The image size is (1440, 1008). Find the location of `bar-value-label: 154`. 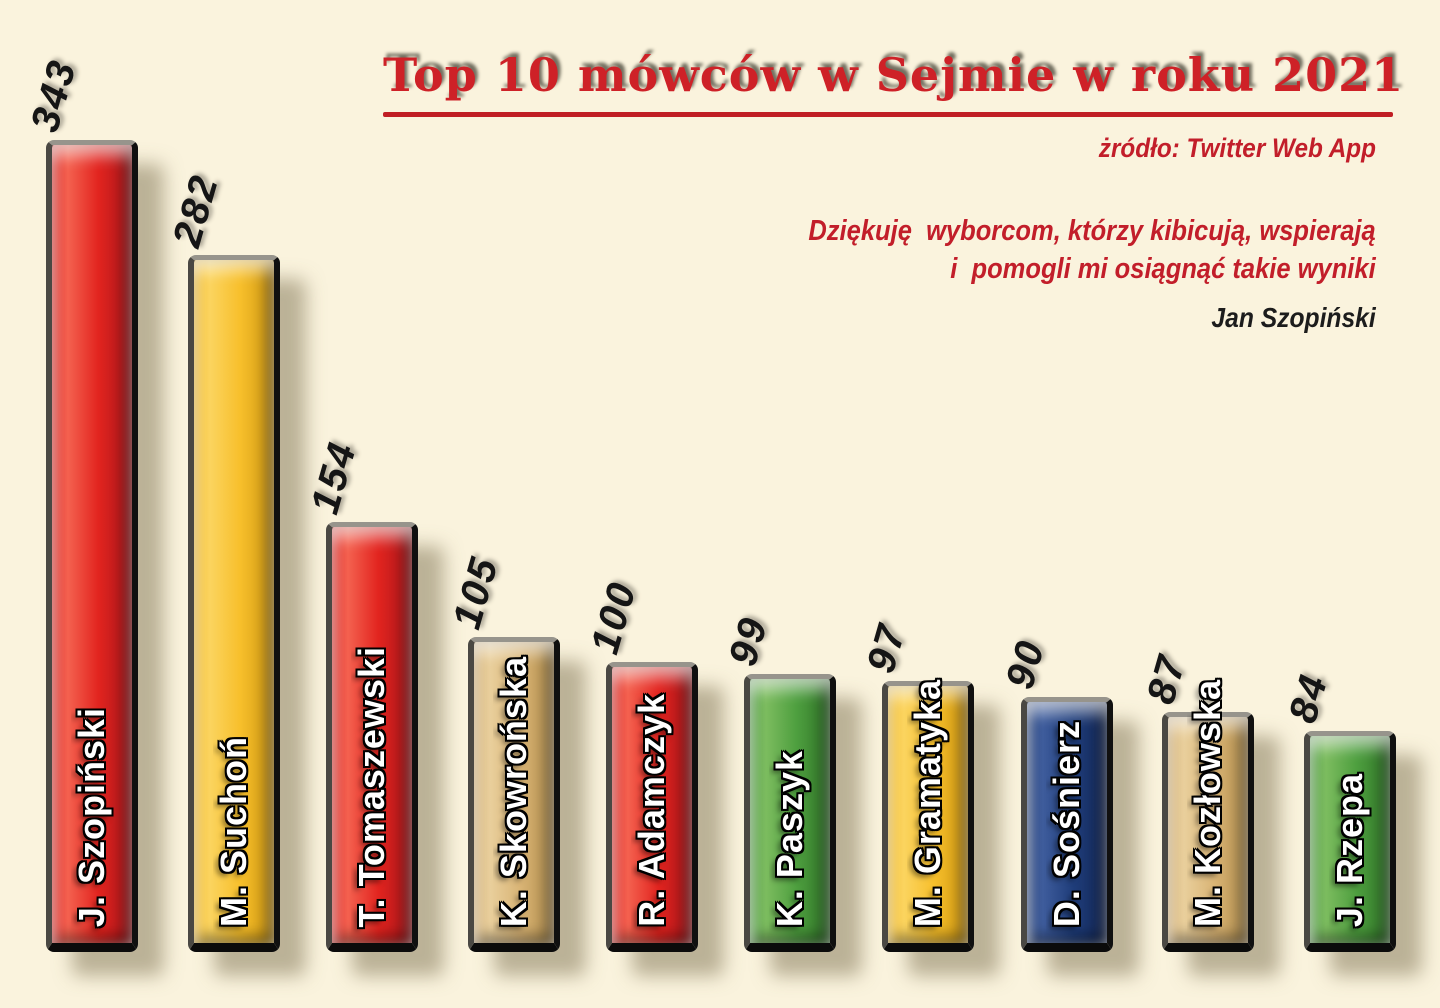

bar-value-label: 154 is located at coordinates (334, 477).